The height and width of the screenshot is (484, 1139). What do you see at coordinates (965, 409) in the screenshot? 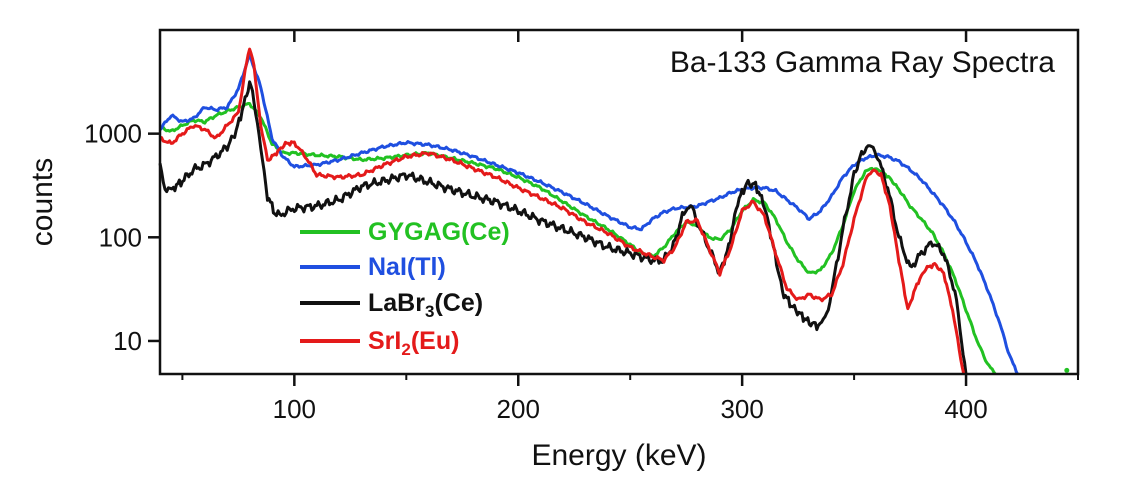
I see `x-tick-label: 400` at bounding box center [965, 409].